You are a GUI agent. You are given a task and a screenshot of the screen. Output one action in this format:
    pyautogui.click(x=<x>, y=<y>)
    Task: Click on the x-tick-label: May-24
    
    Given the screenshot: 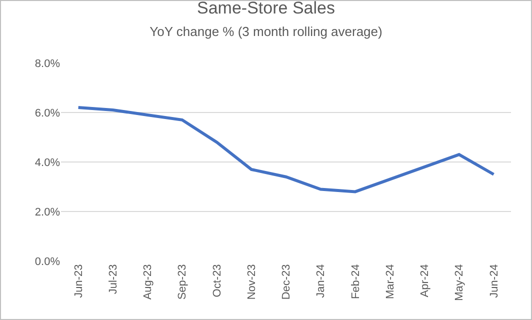 What is the action you would take?
    pyautogui.click(x=460, y=282)
    